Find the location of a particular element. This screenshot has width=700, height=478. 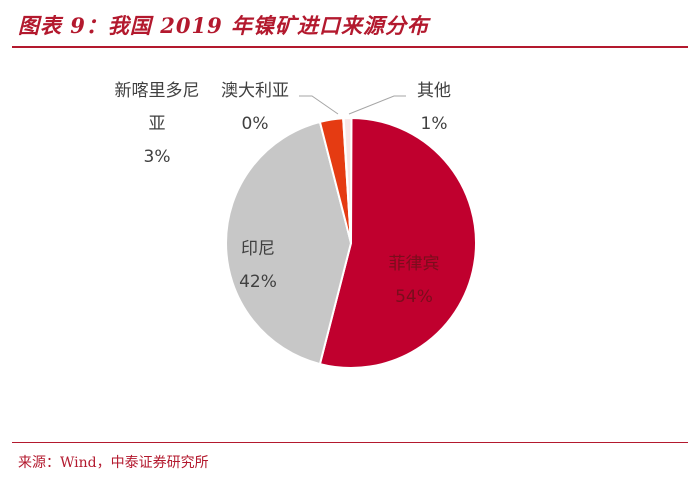

slice-label-2-line-1: 亚 is located at coordinates (157, 124).